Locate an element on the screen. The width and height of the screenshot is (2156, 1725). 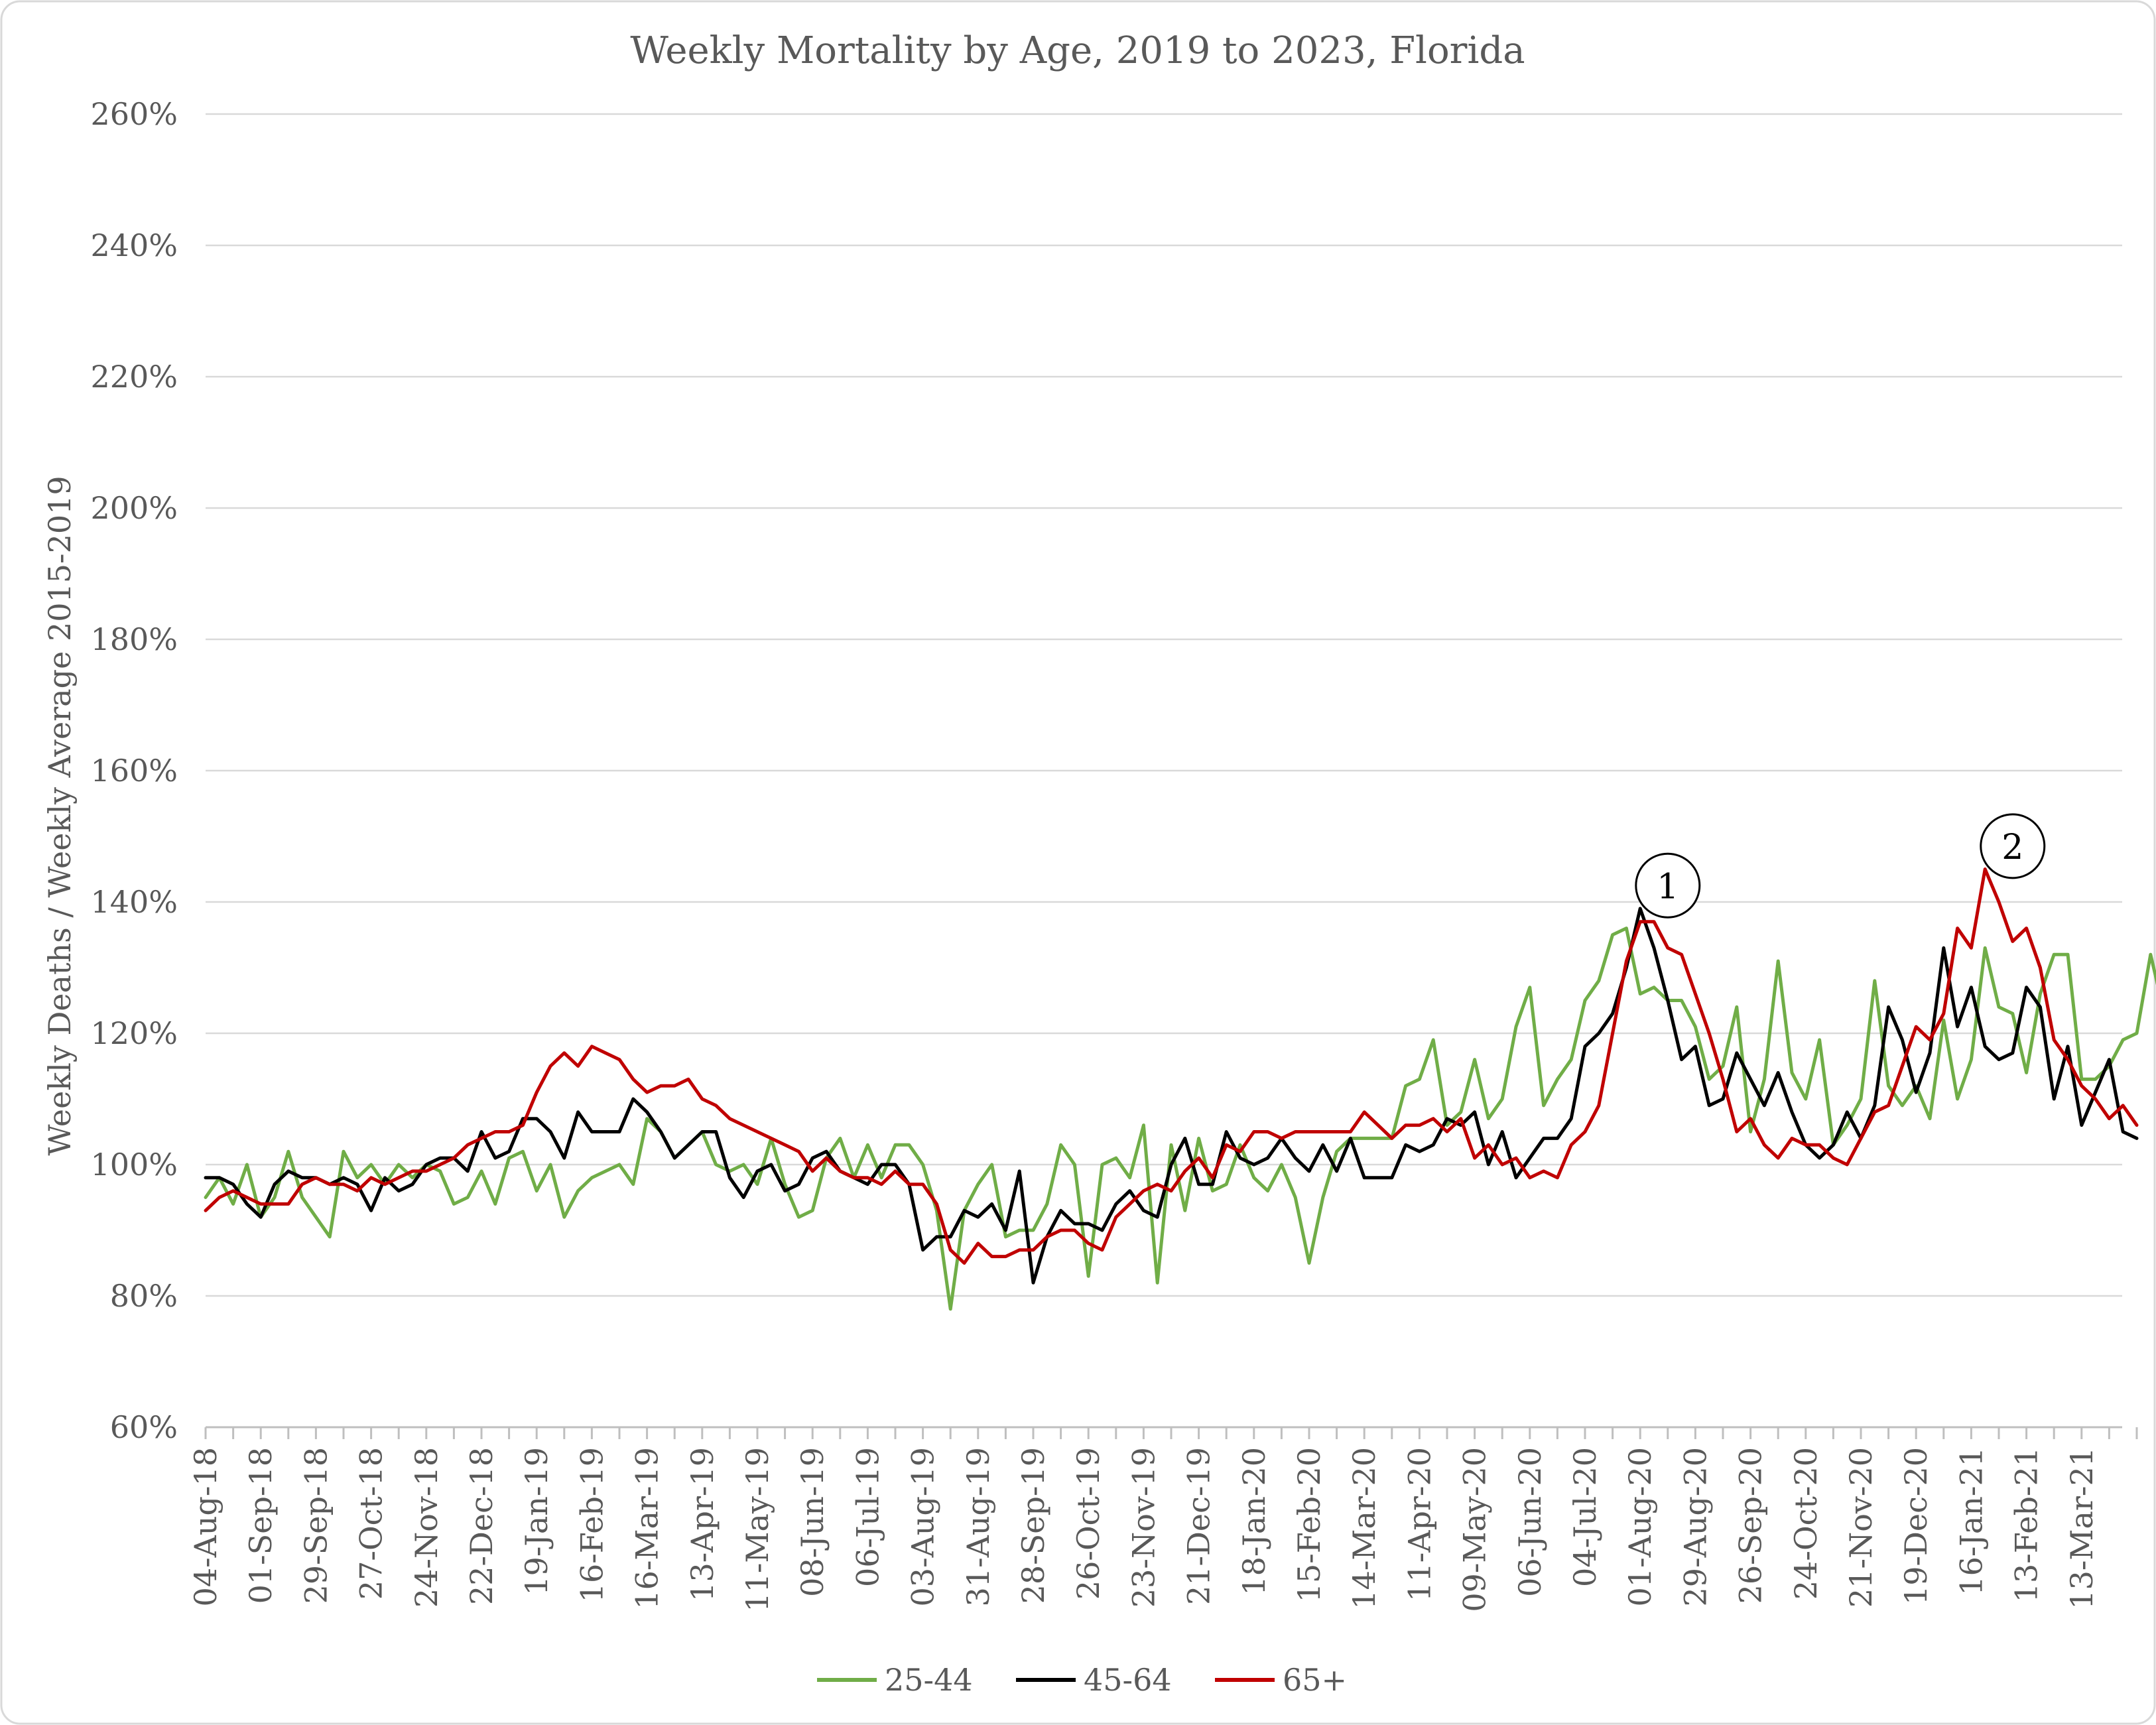
x-tick-label: 24-Oct-20 is located at coordinates (1806, 1523).